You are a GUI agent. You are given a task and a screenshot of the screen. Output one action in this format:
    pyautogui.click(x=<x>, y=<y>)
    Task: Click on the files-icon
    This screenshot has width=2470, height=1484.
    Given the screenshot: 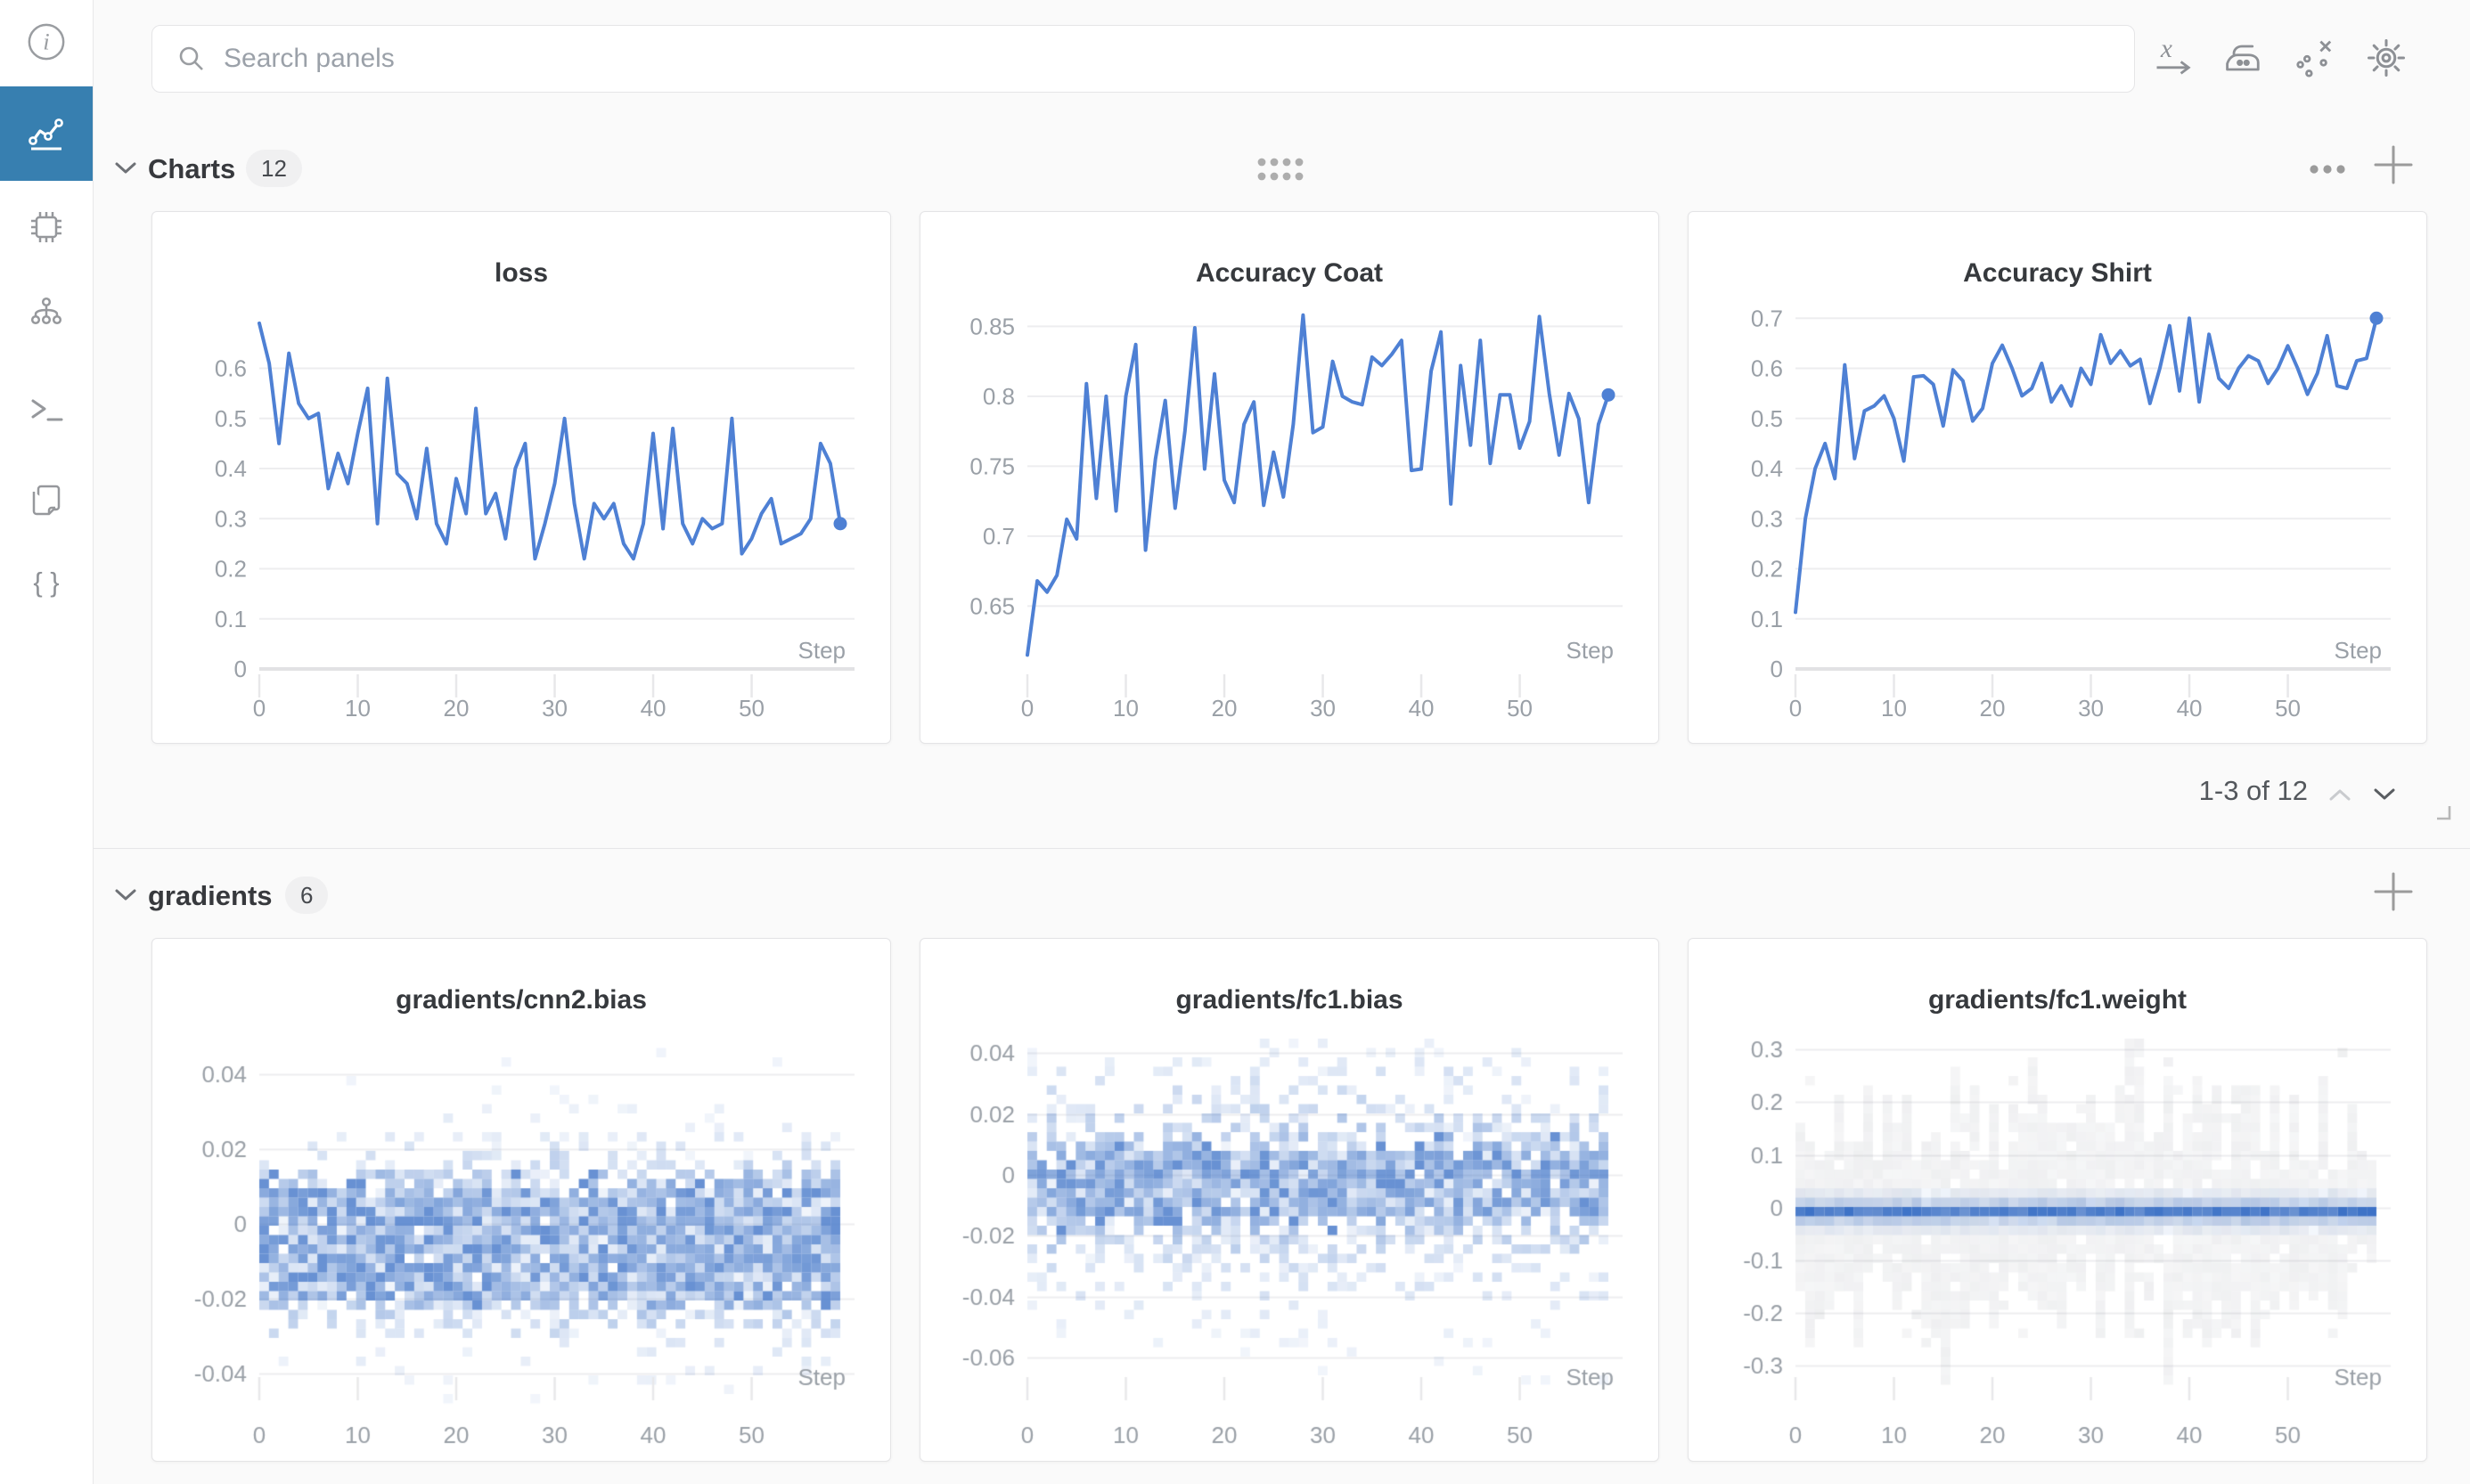 What is the action you would take?
    pyautogui.click(x=47, y=501)
    